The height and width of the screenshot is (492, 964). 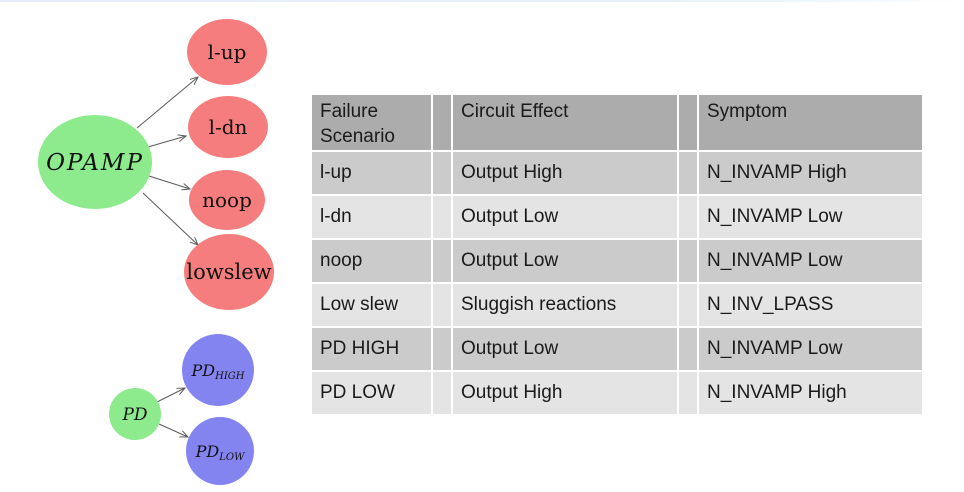 What do you see at coordinates (167, 103) in the screenshot?
I see `edge-opamp-lup` at bounding box center [167, 103].